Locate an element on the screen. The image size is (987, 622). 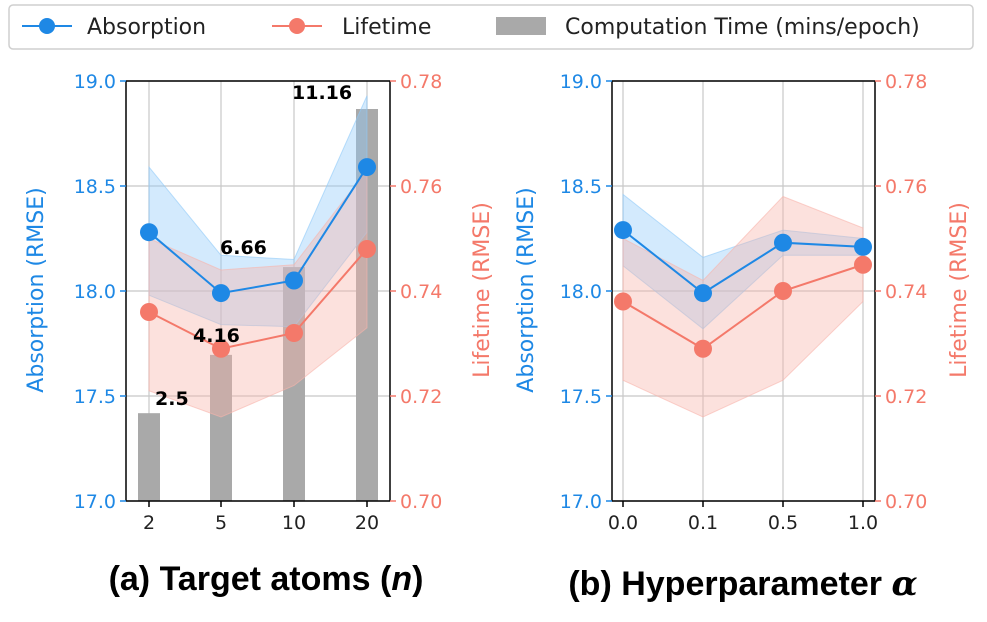
tick-label-x: 1.0 is located at coordinates (863, 523).